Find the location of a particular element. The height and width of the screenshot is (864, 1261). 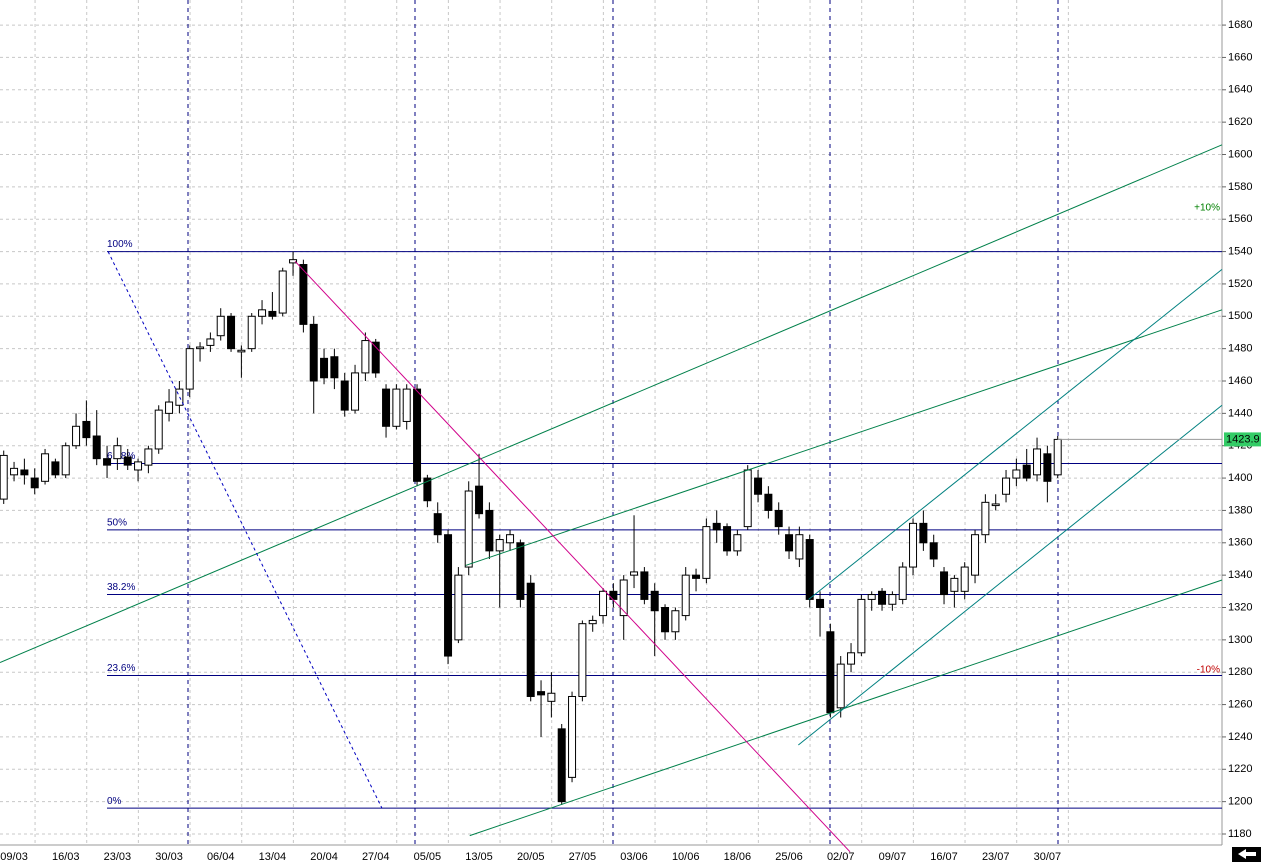

fib-label: 0% is located at coordinates (114, 801).